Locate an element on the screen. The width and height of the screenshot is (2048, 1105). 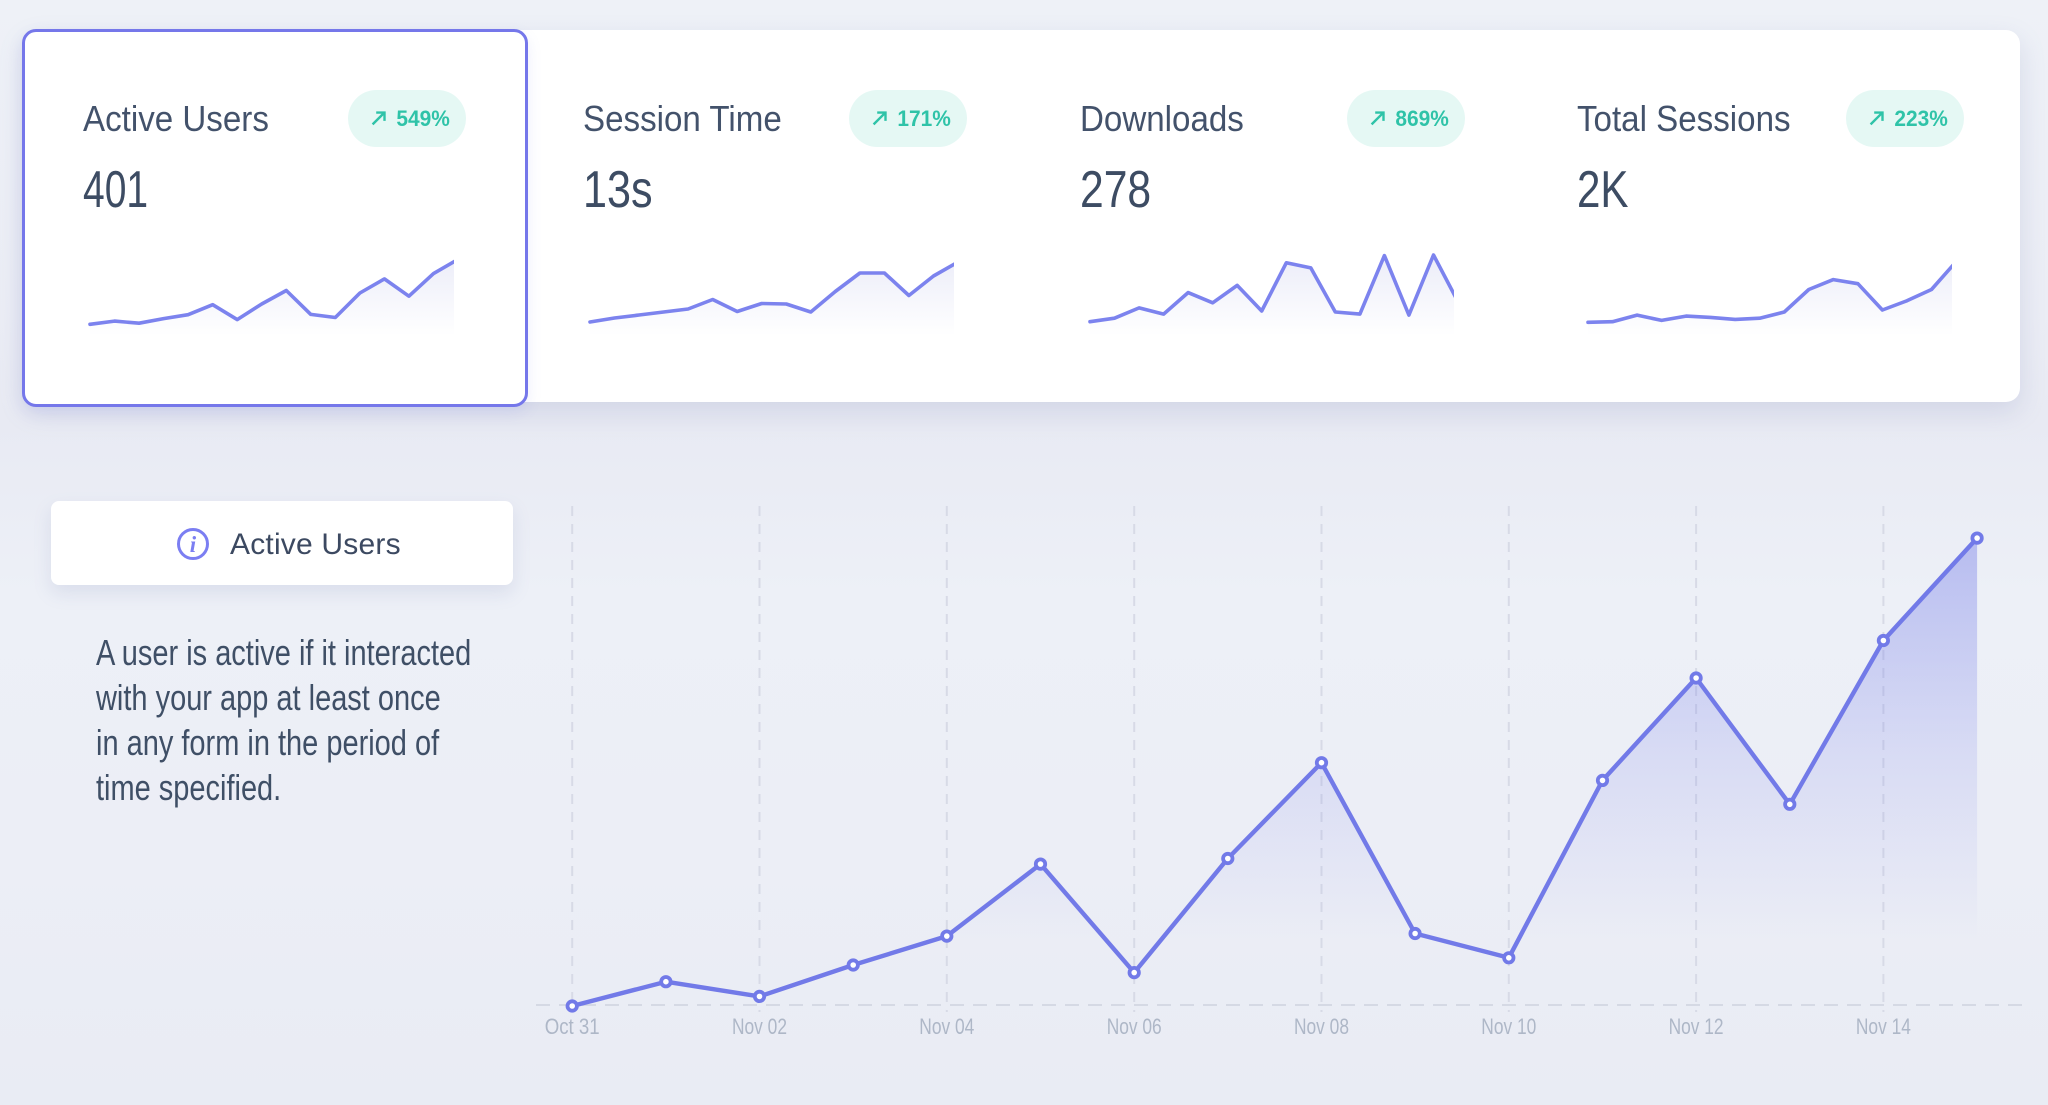
svg-text: i is located at coordinates (193, 544).